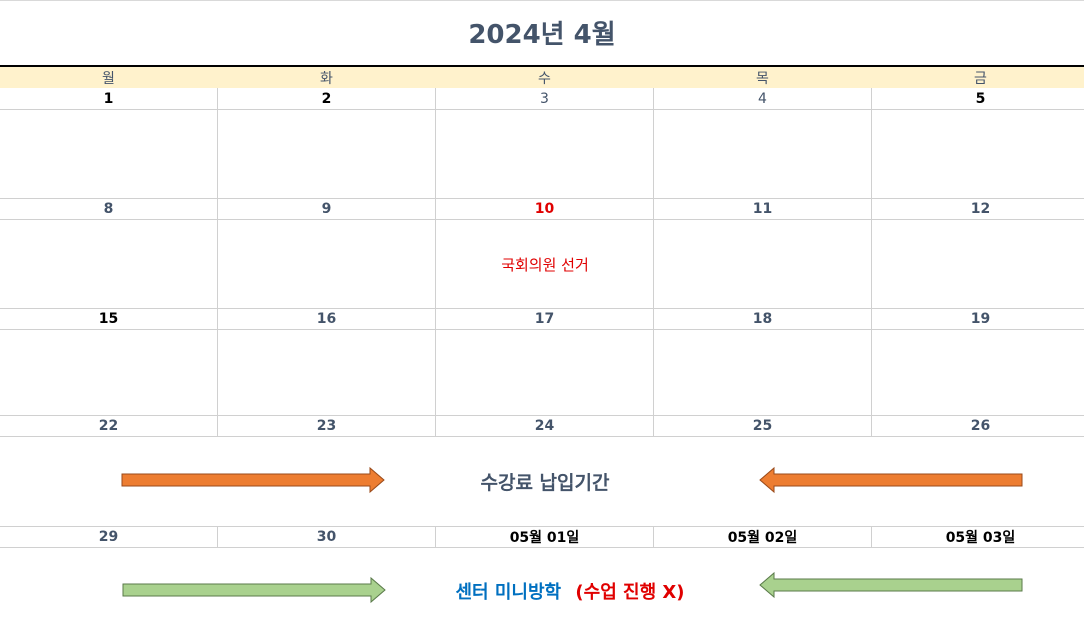 The width and height of the screenshot is (1084, 629). Describe the element at coordinates (762, 537) in the screenshot. I see `date-cell: 05월 02일` at that location.